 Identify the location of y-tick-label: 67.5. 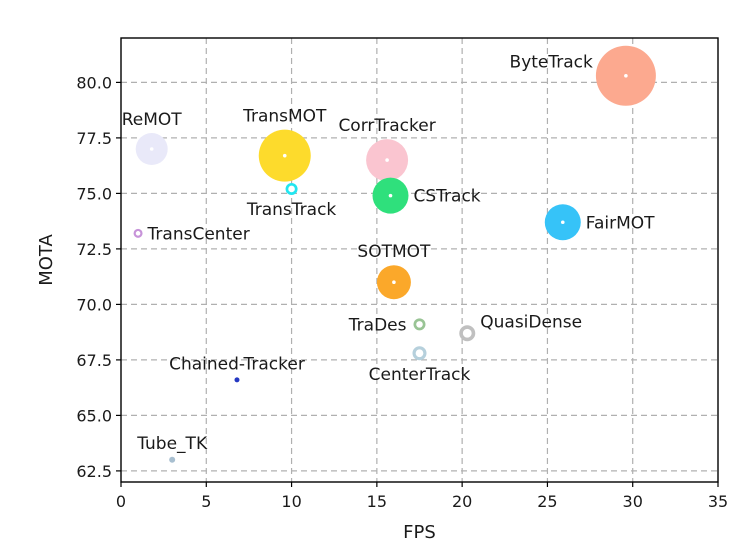
(94, 360).